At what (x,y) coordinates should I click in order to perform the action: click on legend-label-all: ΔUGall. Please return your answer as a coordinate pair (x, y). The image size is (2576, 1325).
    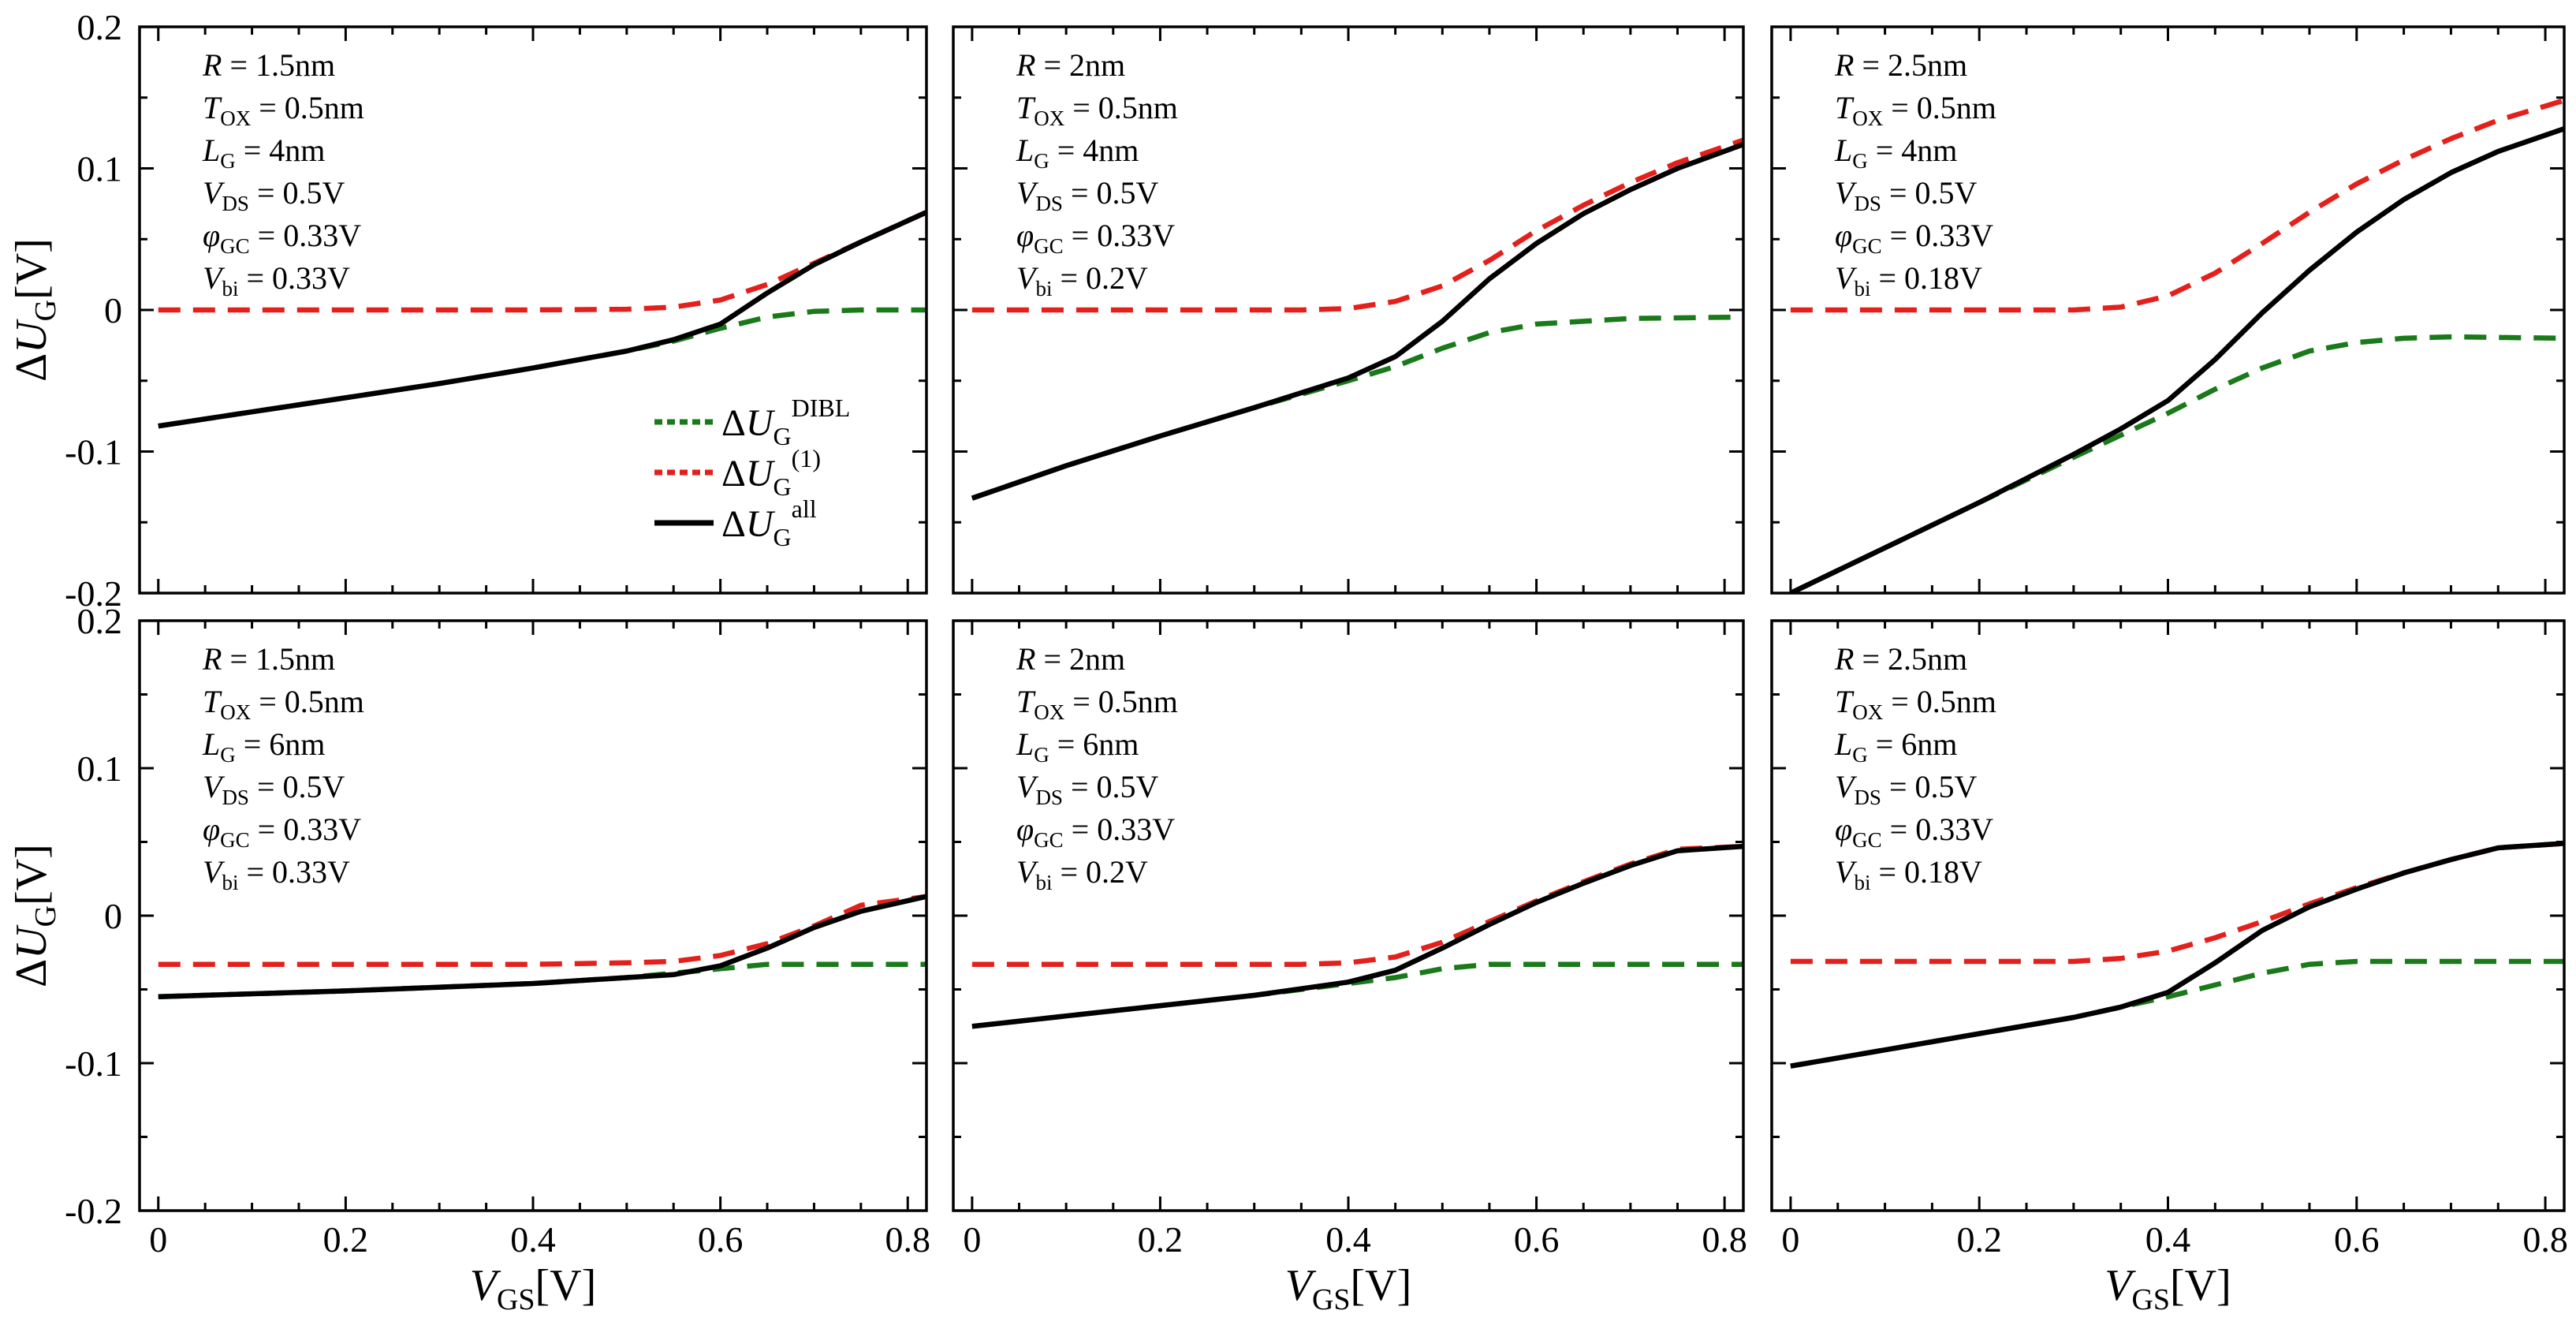
    Looking at the image, I should click on (769, 523).